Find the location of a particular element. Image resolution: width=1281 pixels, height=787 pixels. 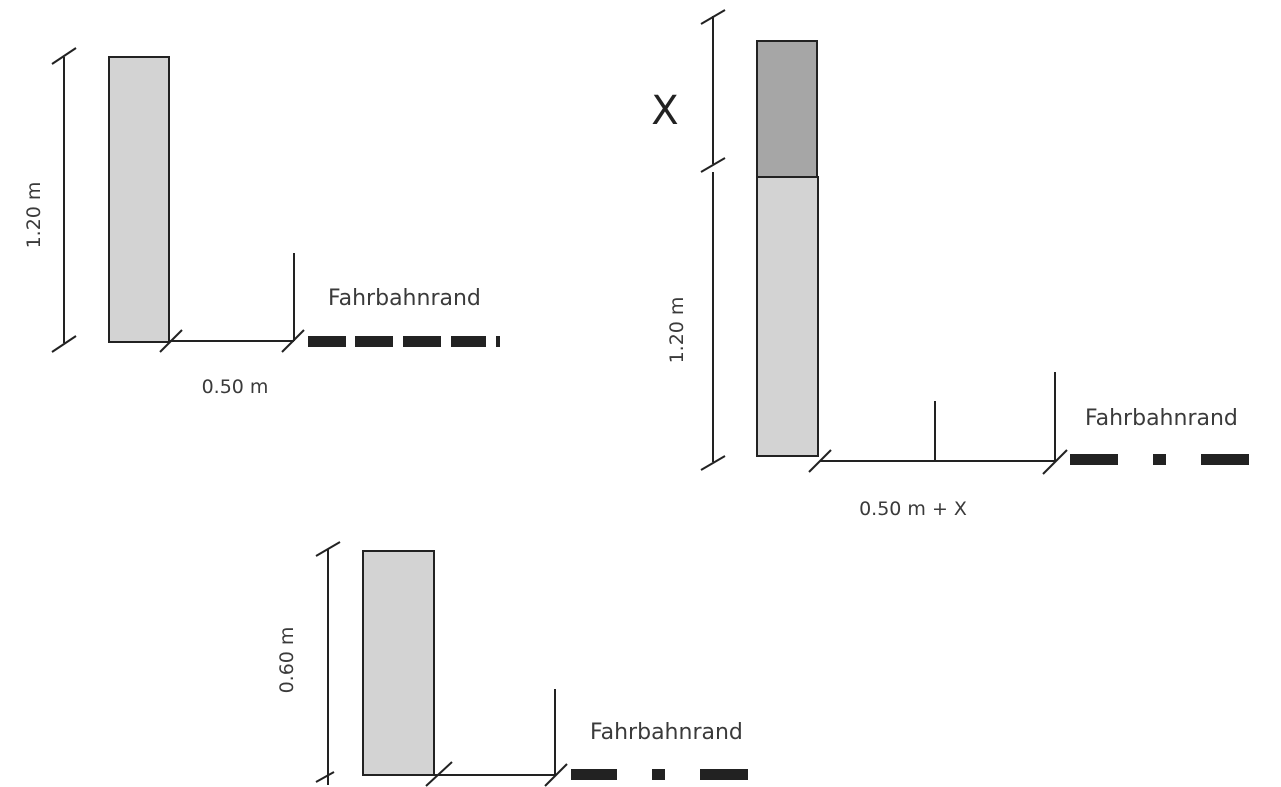

distance-label: 0.50 m is located at coordinates (235, 387).